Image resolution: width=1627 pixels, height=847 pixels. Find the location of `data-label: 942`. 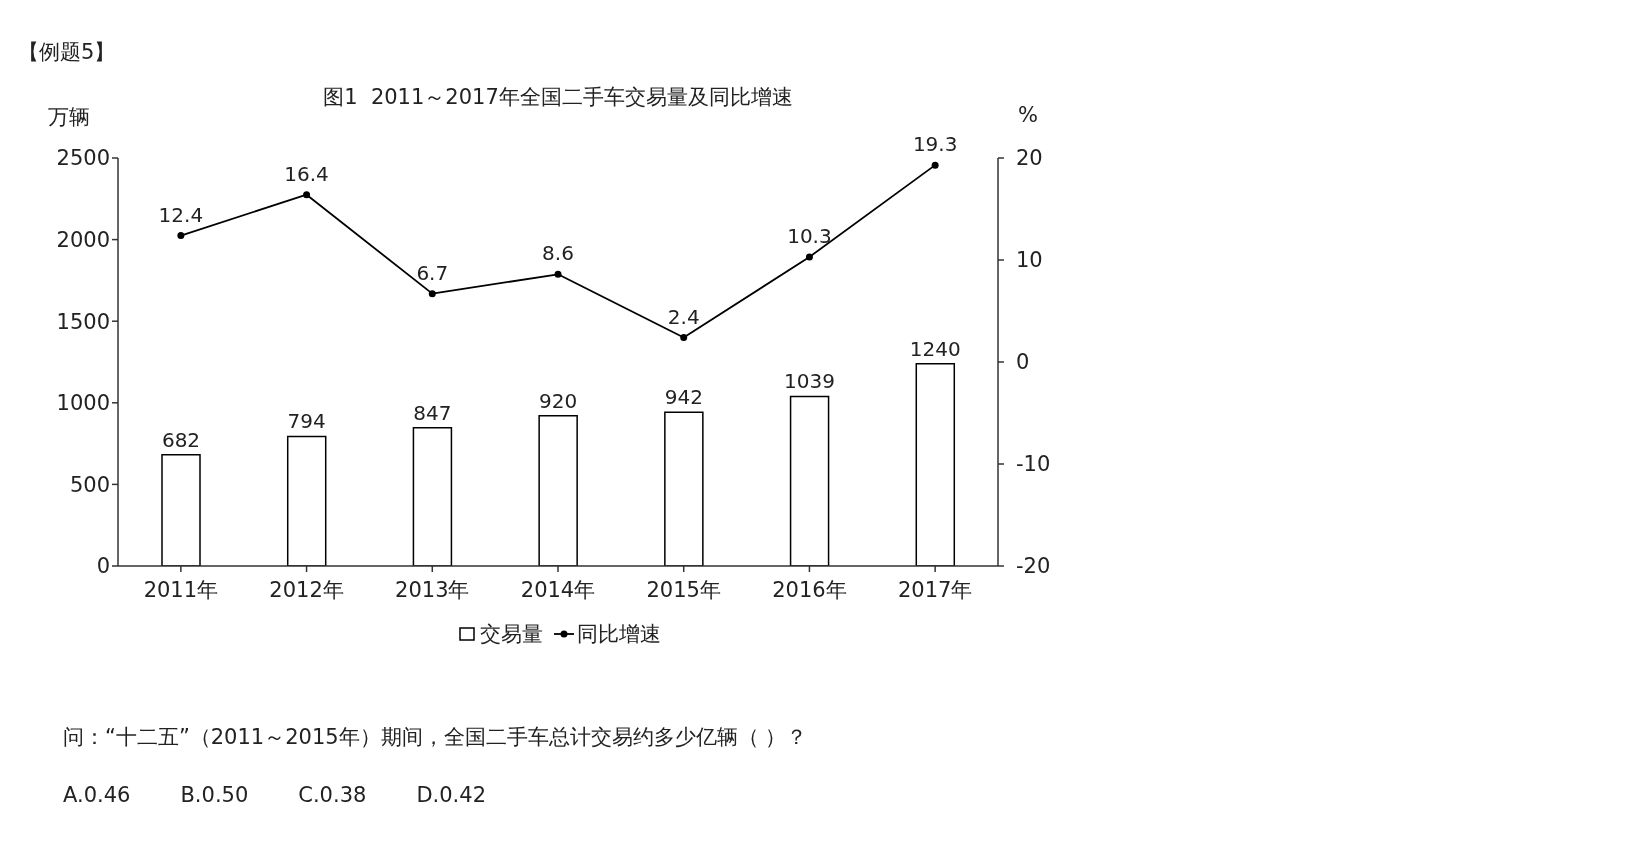

data-label: 942 is located at coordinates (683, 397).